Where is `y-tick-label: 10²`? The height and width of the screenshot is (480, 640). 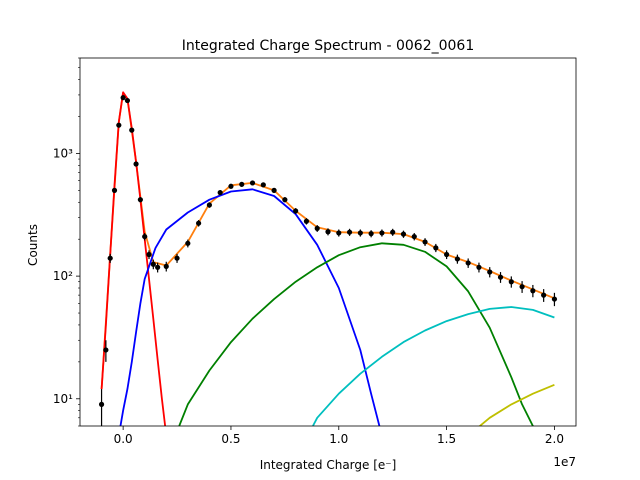
y-tick-label: 10² is located at coordinates (63, 276).